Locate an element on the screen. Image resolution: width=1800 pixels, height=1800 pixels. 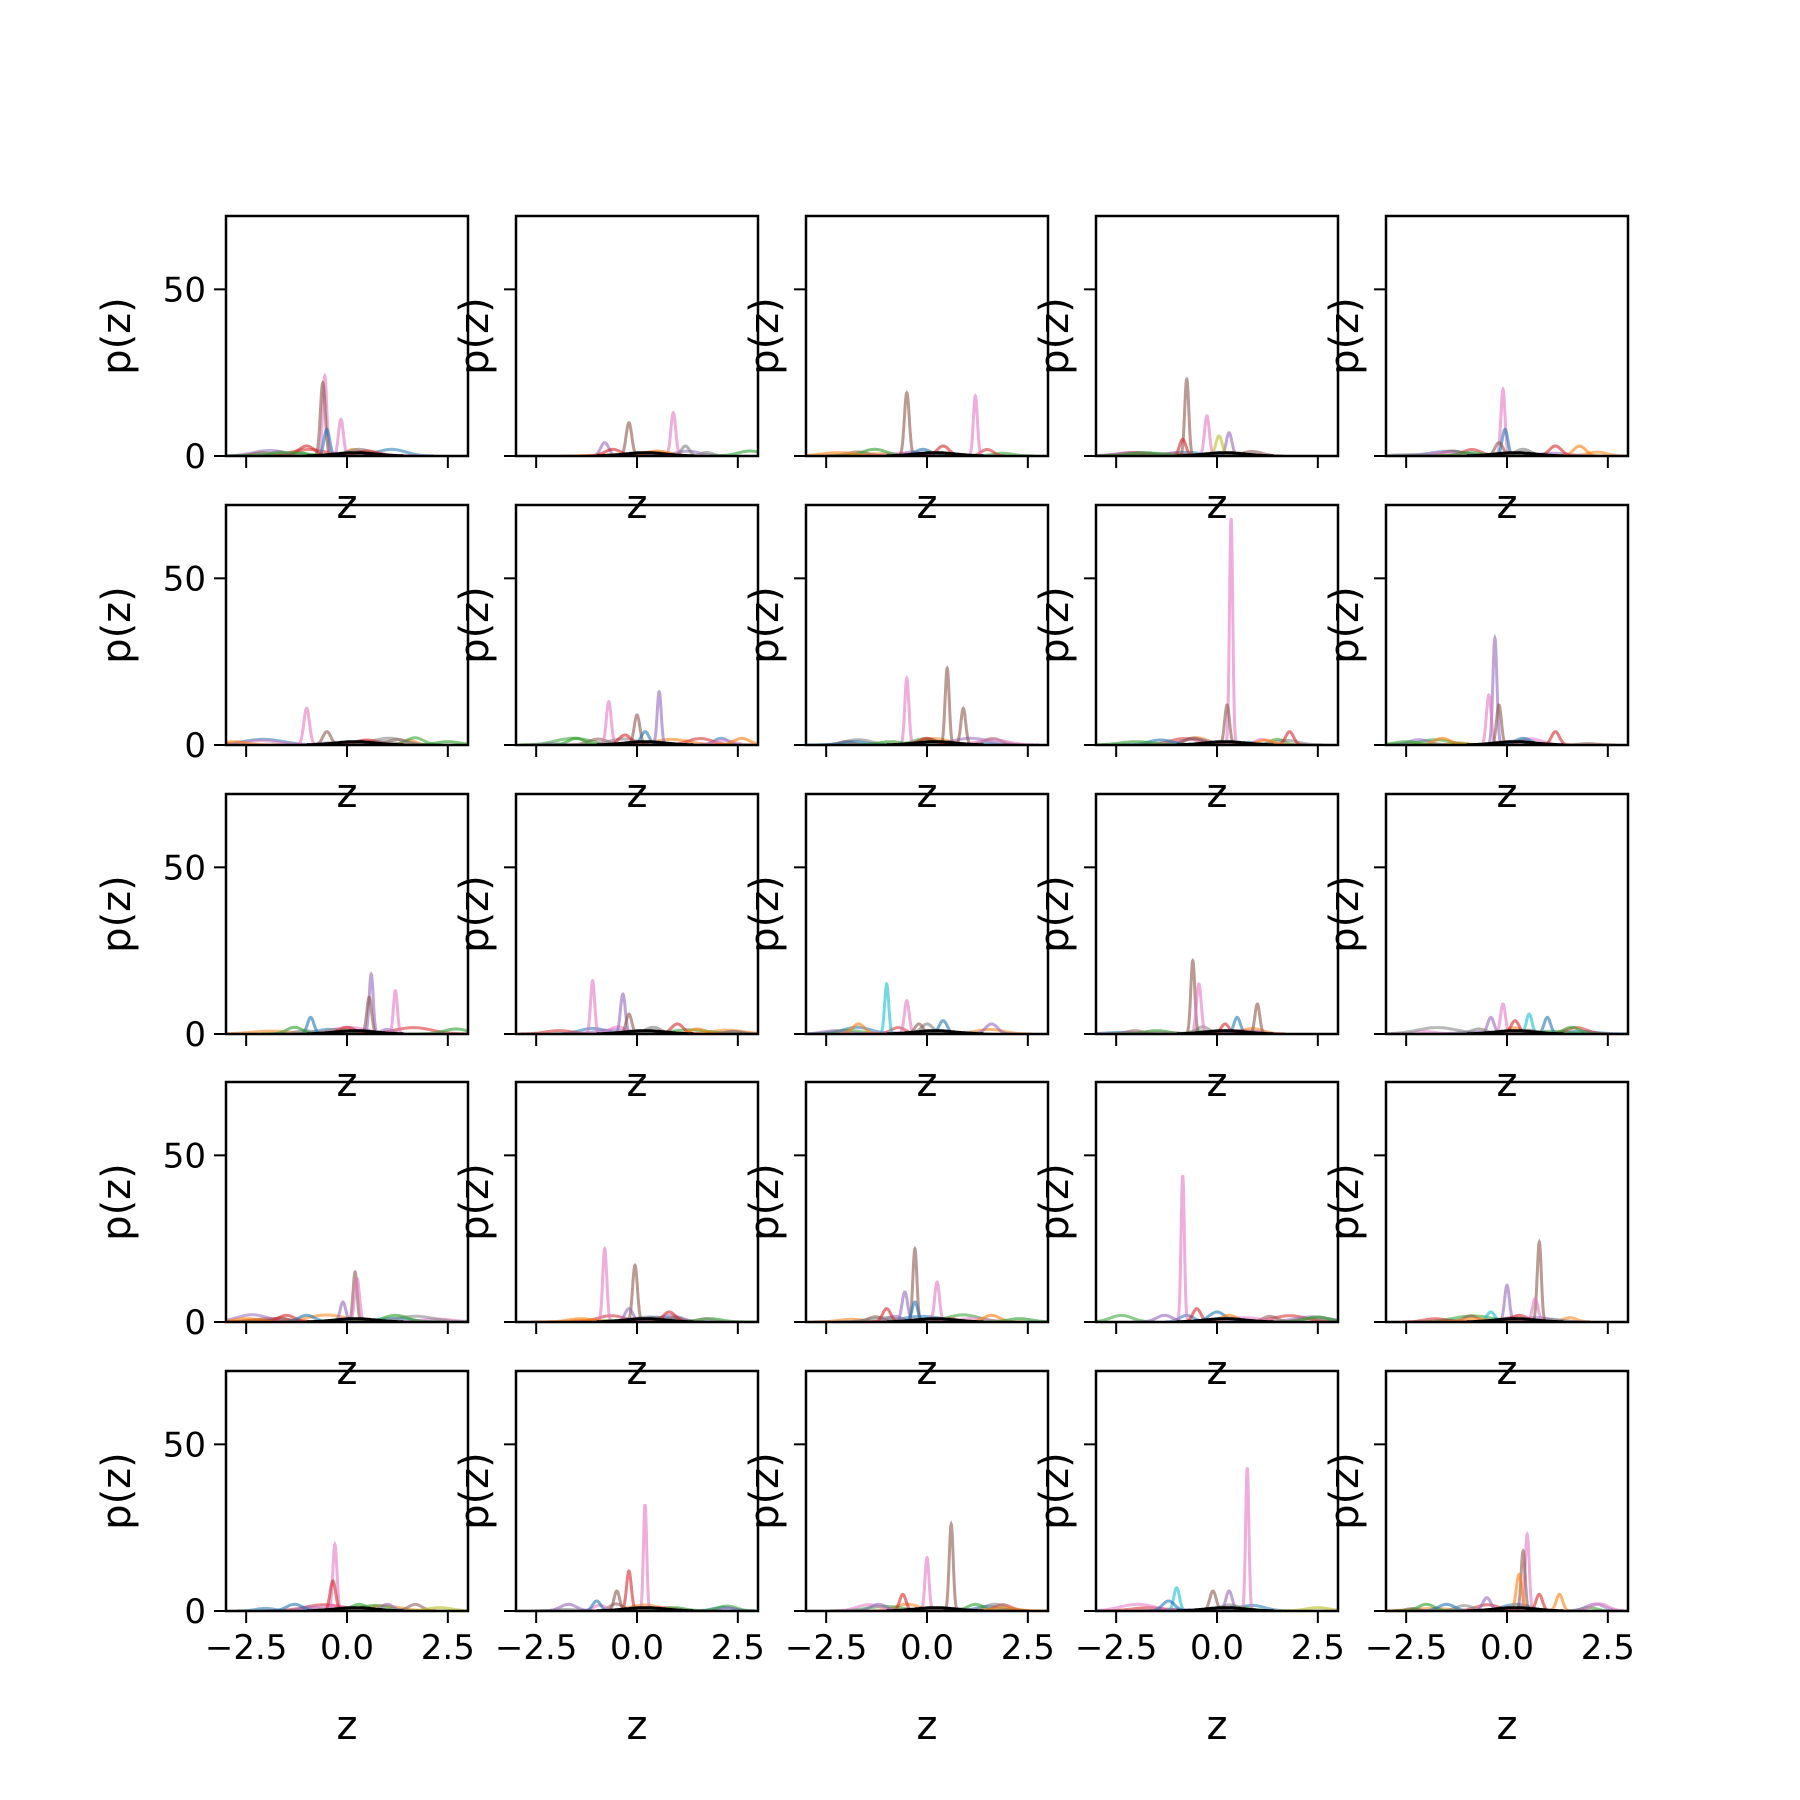
subplot-1-2: zp(z) is located at coordinates (606, 371).